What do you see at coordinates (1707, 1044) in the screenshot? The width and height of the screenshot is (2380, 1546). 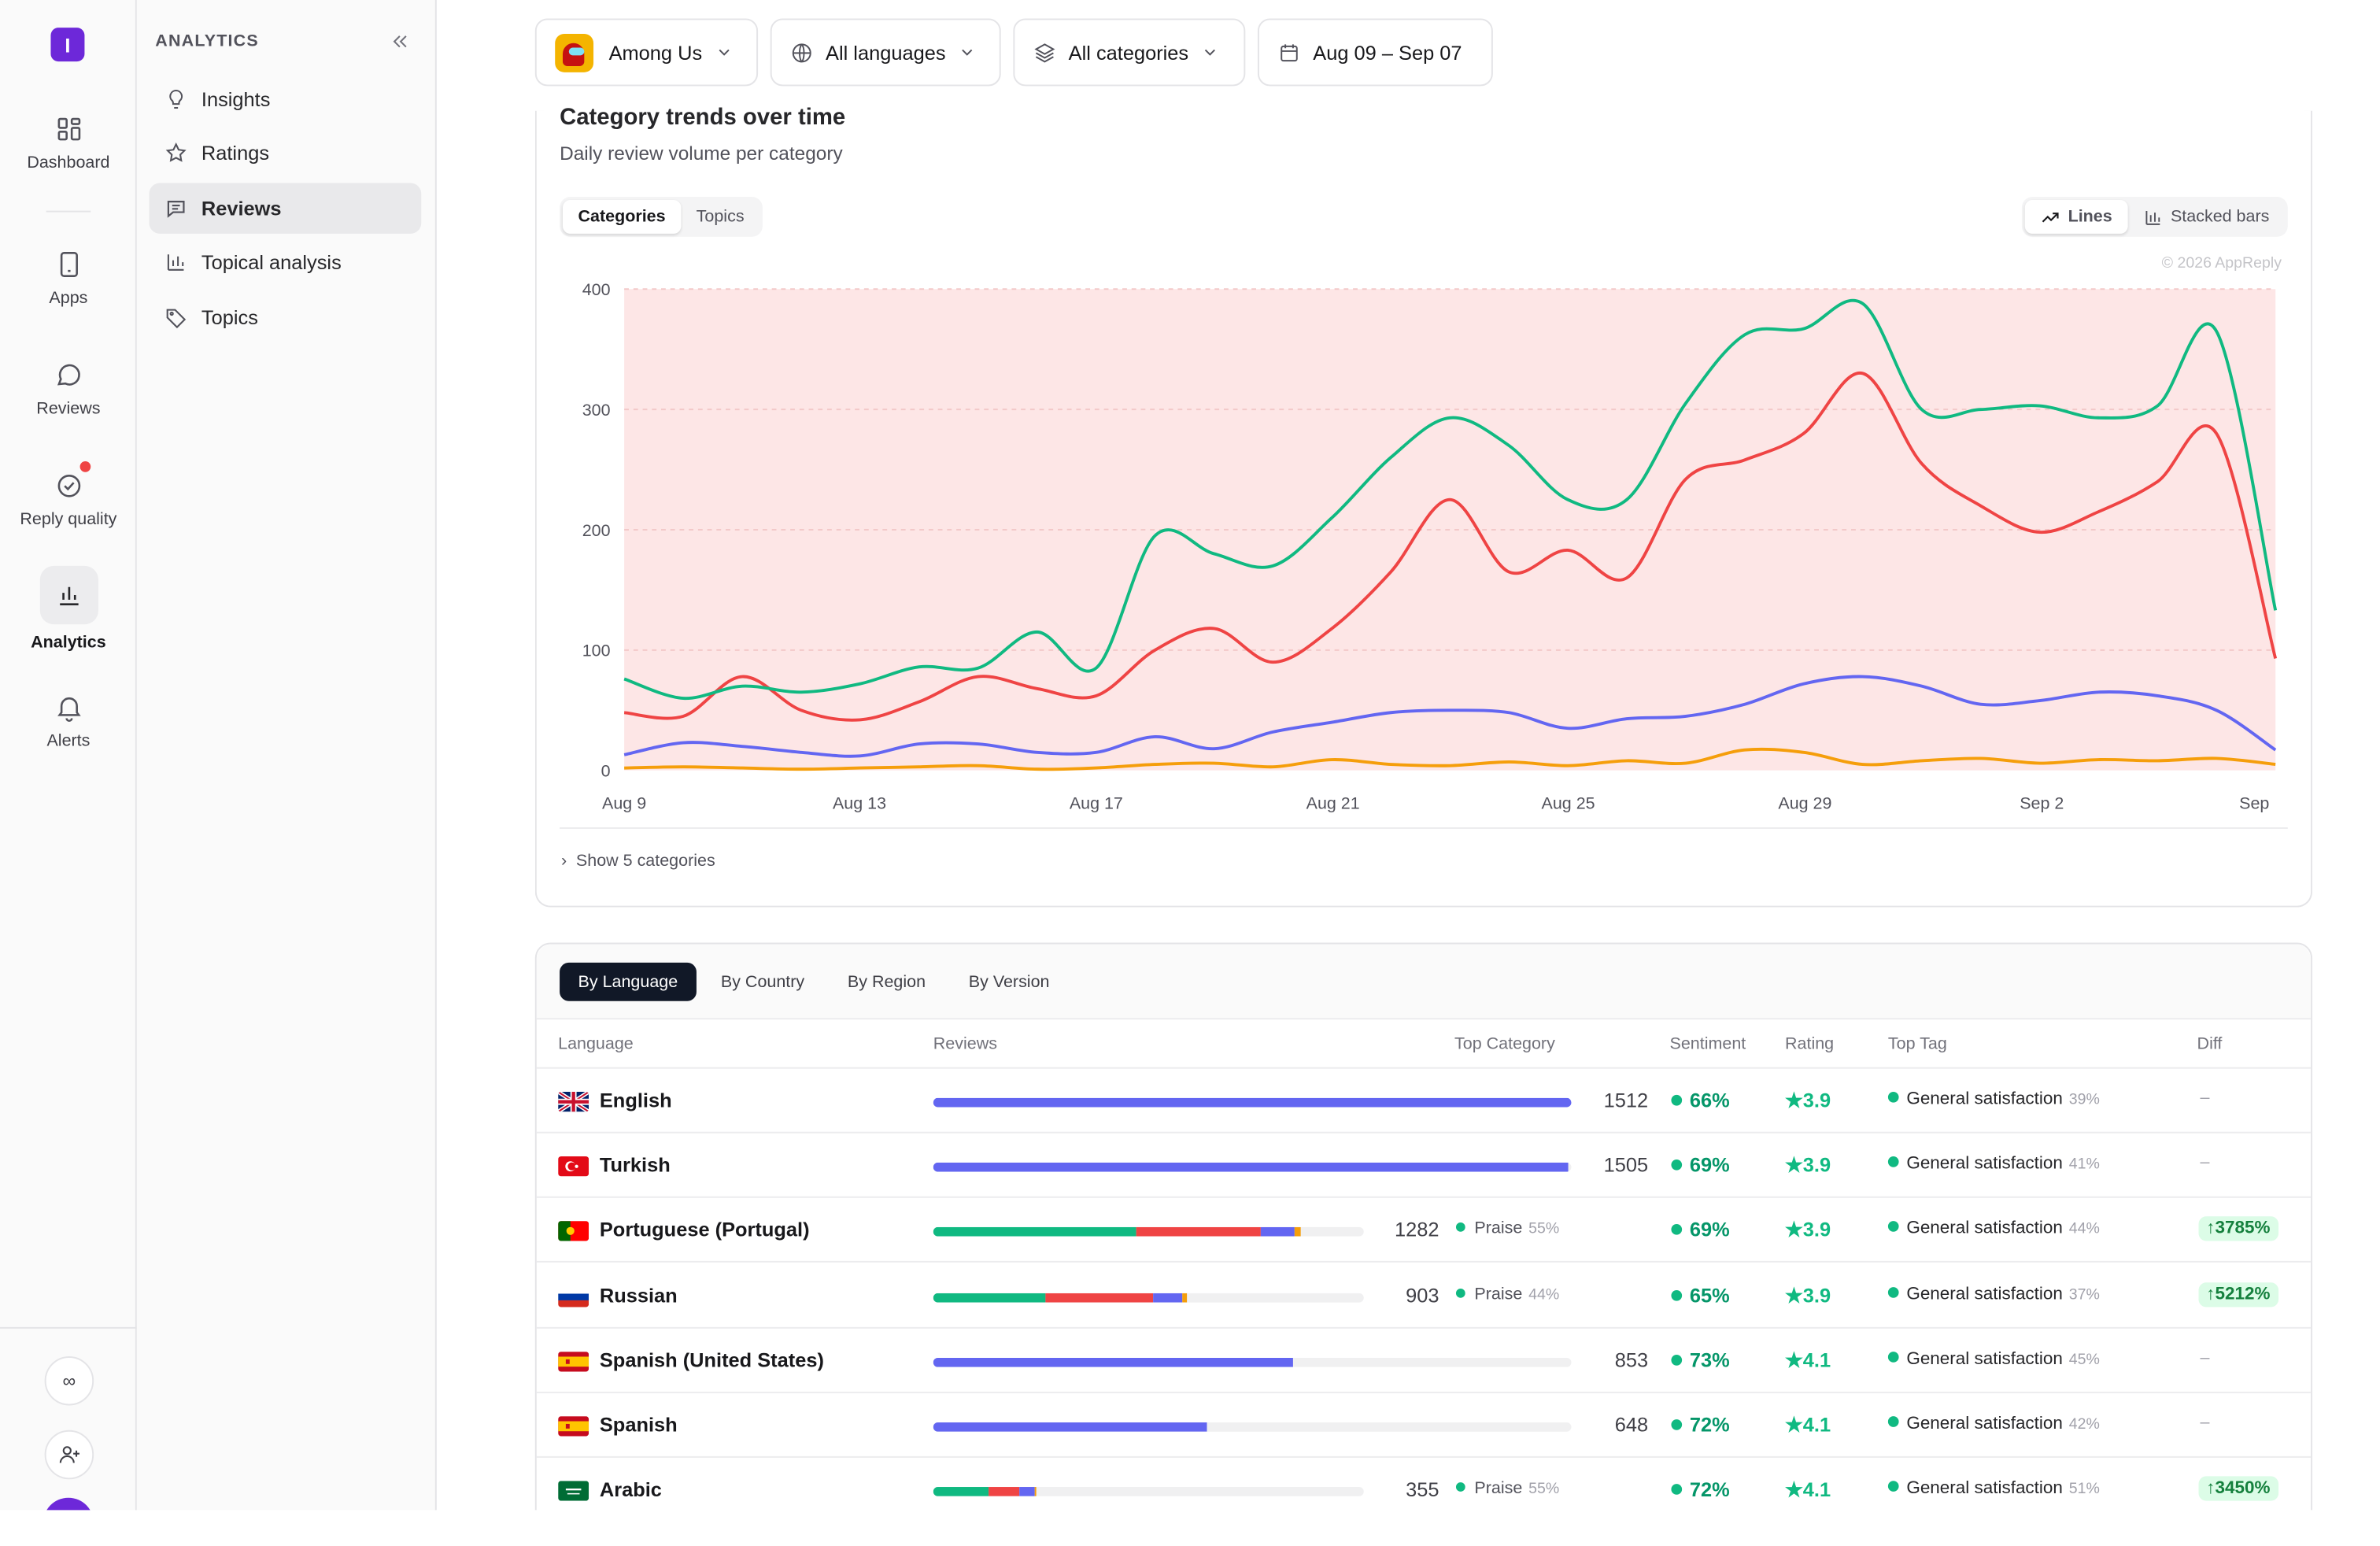 I see `col-sentiment: Sentiment` at bounding box center [1707, 1044].